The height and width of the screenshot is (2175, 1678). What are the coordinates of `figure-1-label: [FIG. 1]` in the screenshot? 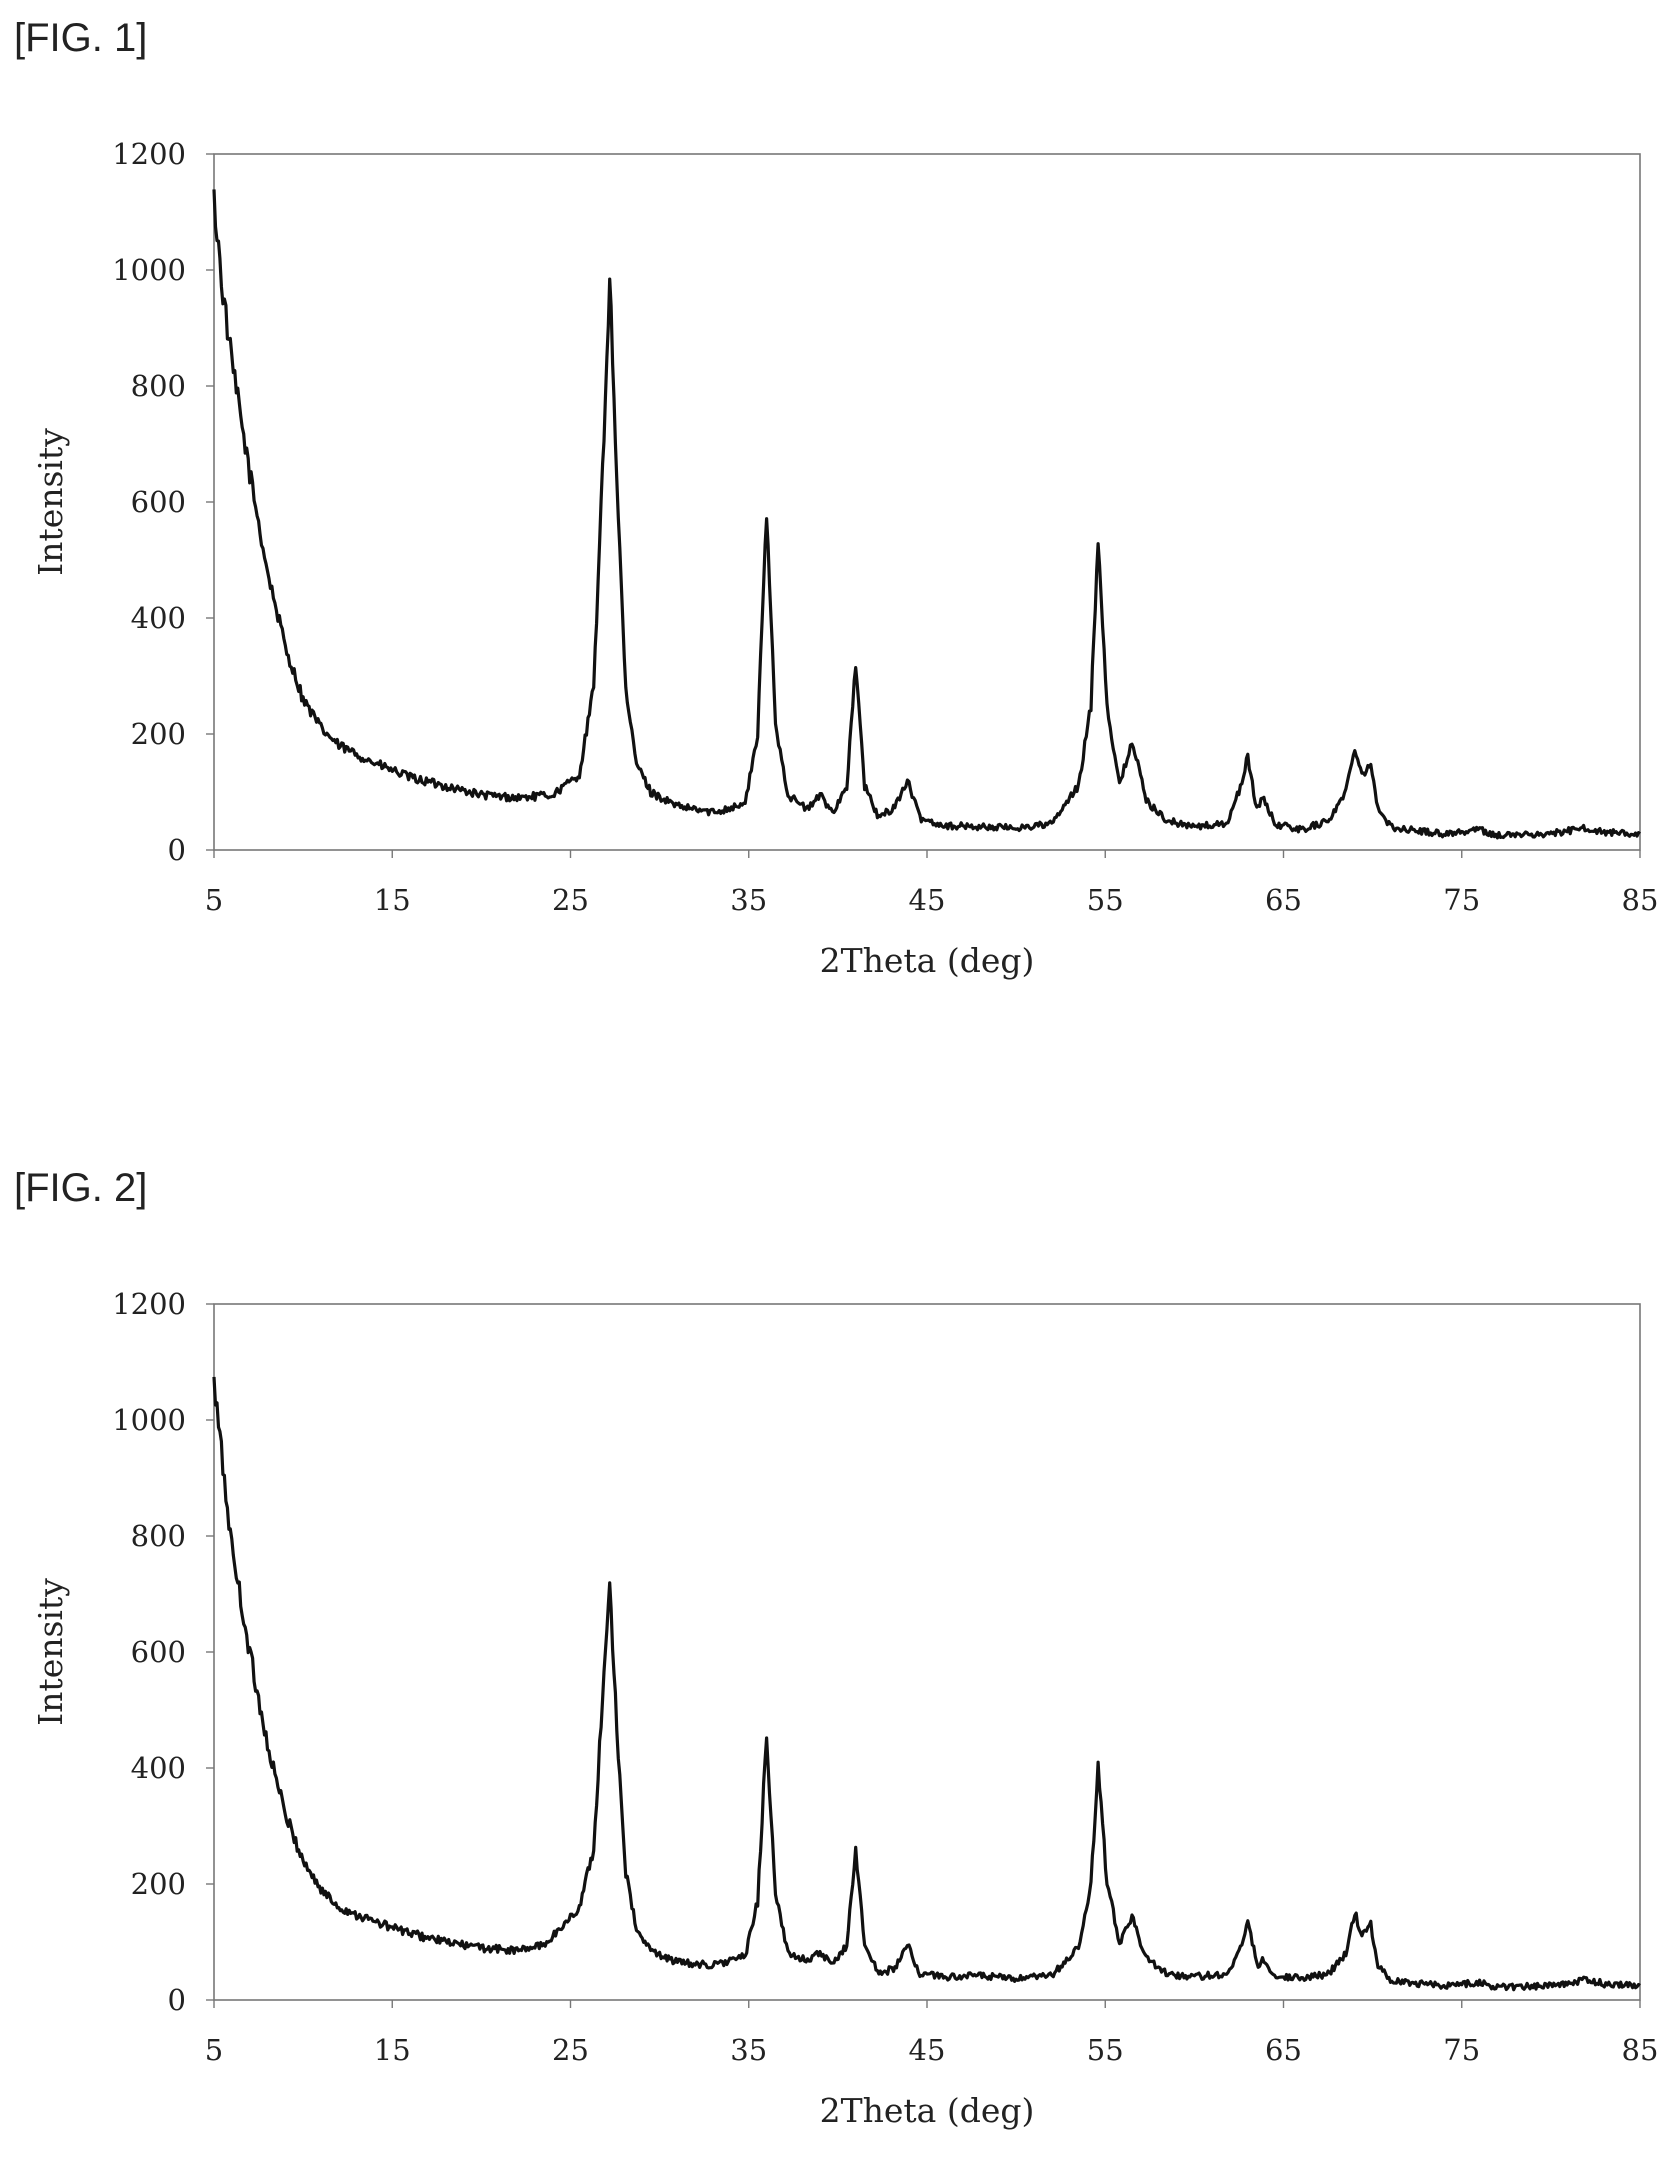 It's located at (81, 38).